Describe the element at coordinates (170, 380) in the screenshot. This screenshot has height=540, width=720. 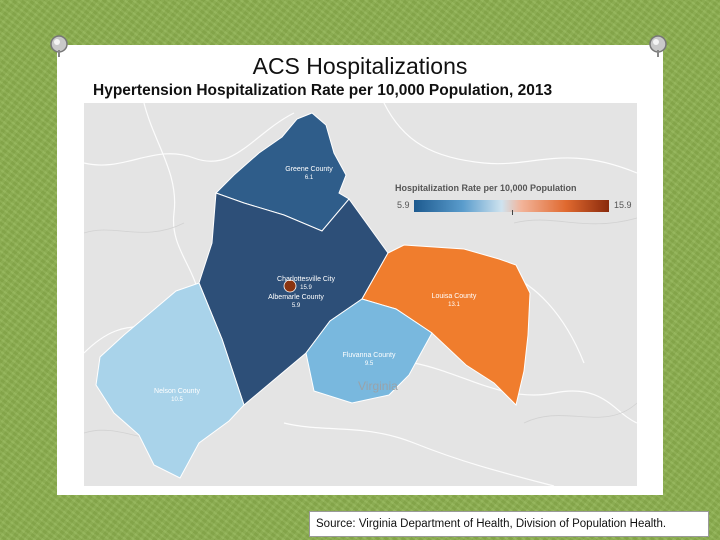
I see `map-region-nelson` at that location.